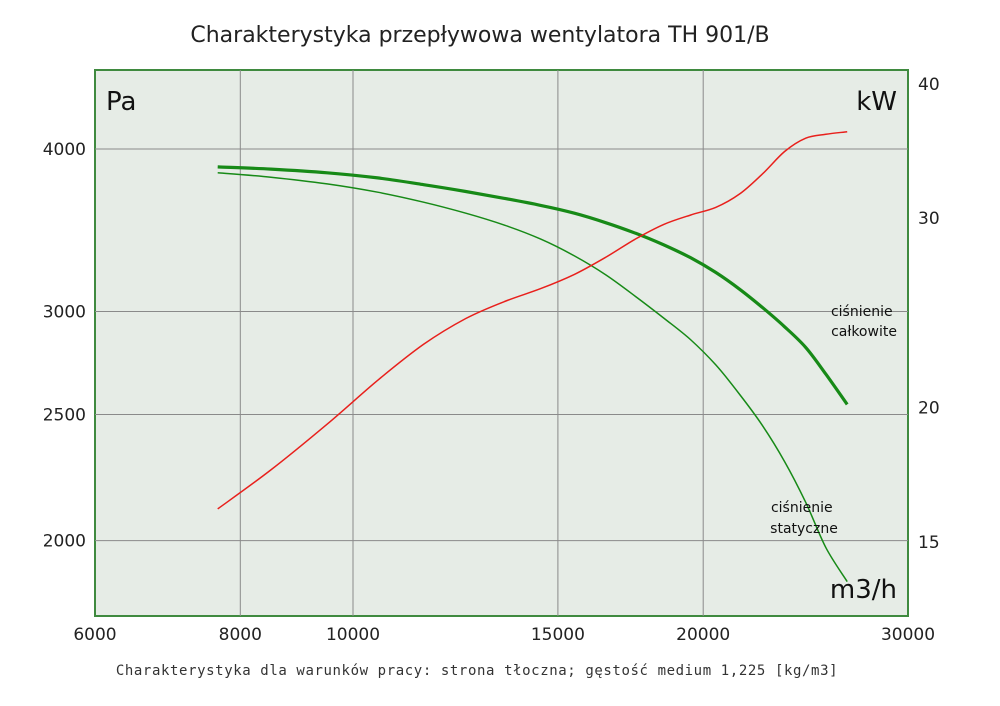 This screenshot has height=706, width=1000. Describe the element at coordinates (64, 313) in the screenshot. I see `y-left-tick-label-3000: 3000` at that location.